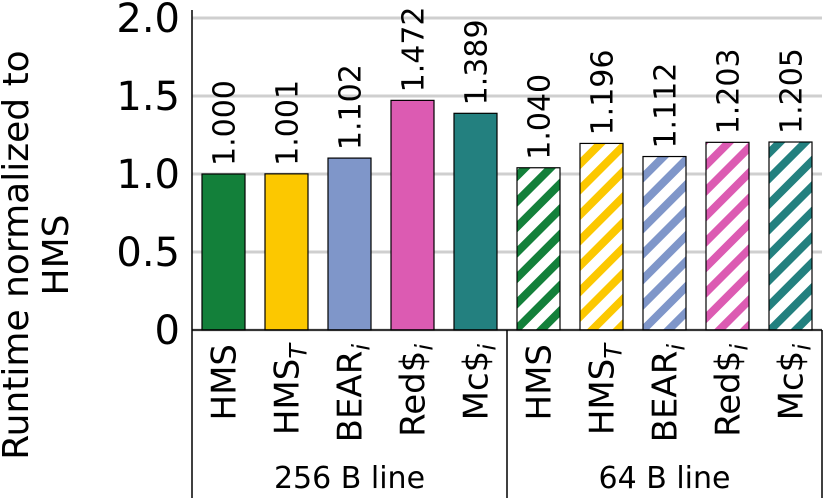 Image resolution: width=830 pixels, height=498 pixels. Describe the element at coordinates (225, 123) in the screenshot. I see `value-label: 1.000` at that location.